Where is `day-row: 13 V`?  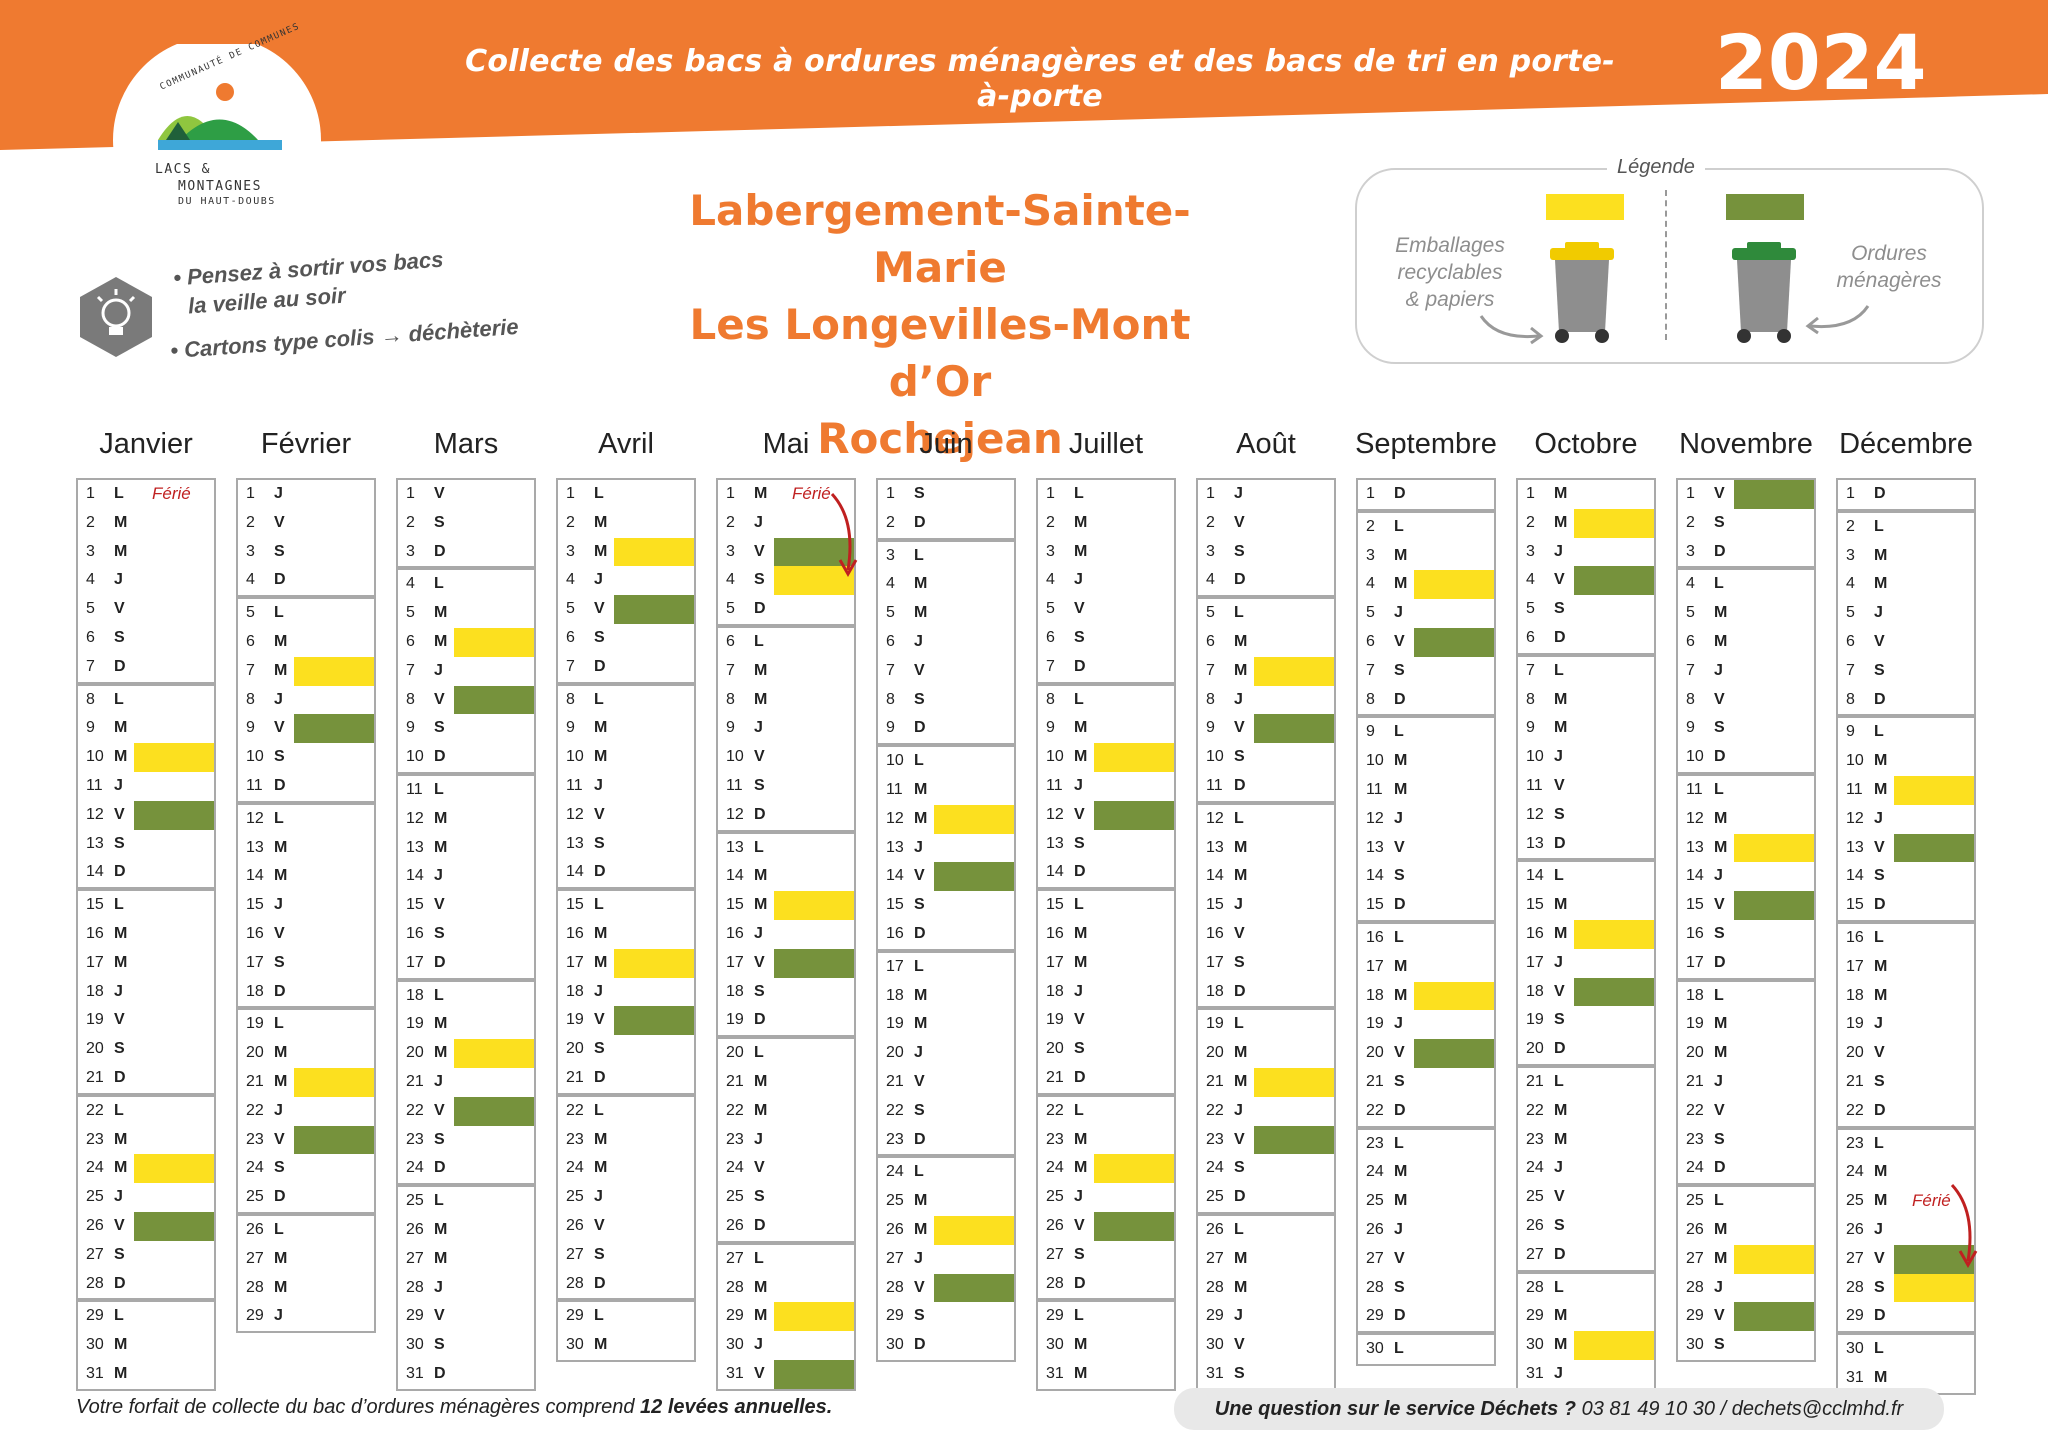
day-row: 13 V is located at coordinates (1426, 848).